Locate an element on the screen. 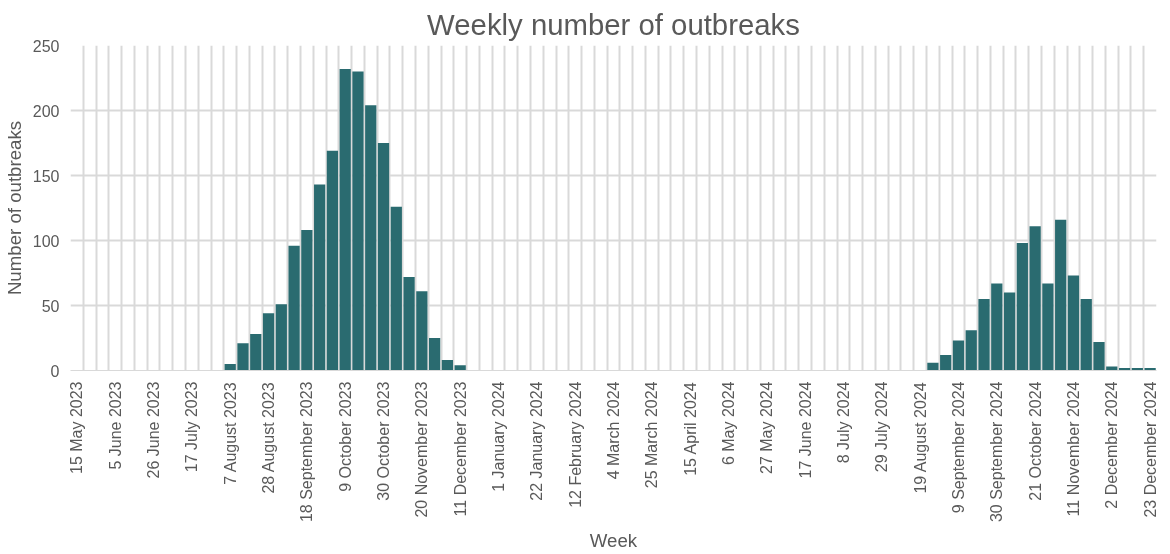 Image resolution: width=1170 pixels, height=554 pixels. y-tick-label: 250 is located at coordinates (46, 46).